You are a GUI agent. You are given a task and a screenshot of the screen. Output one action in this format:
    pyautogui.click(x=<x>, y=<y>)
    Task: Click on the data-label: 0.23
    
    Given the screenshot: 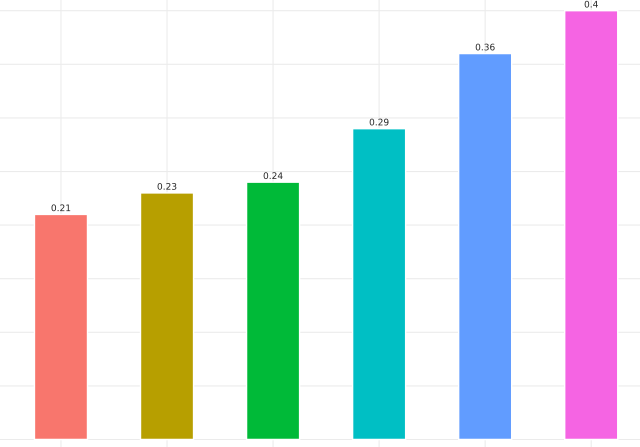 What is the action you would take?
    pyautogui.click(x=167, y=186)
    